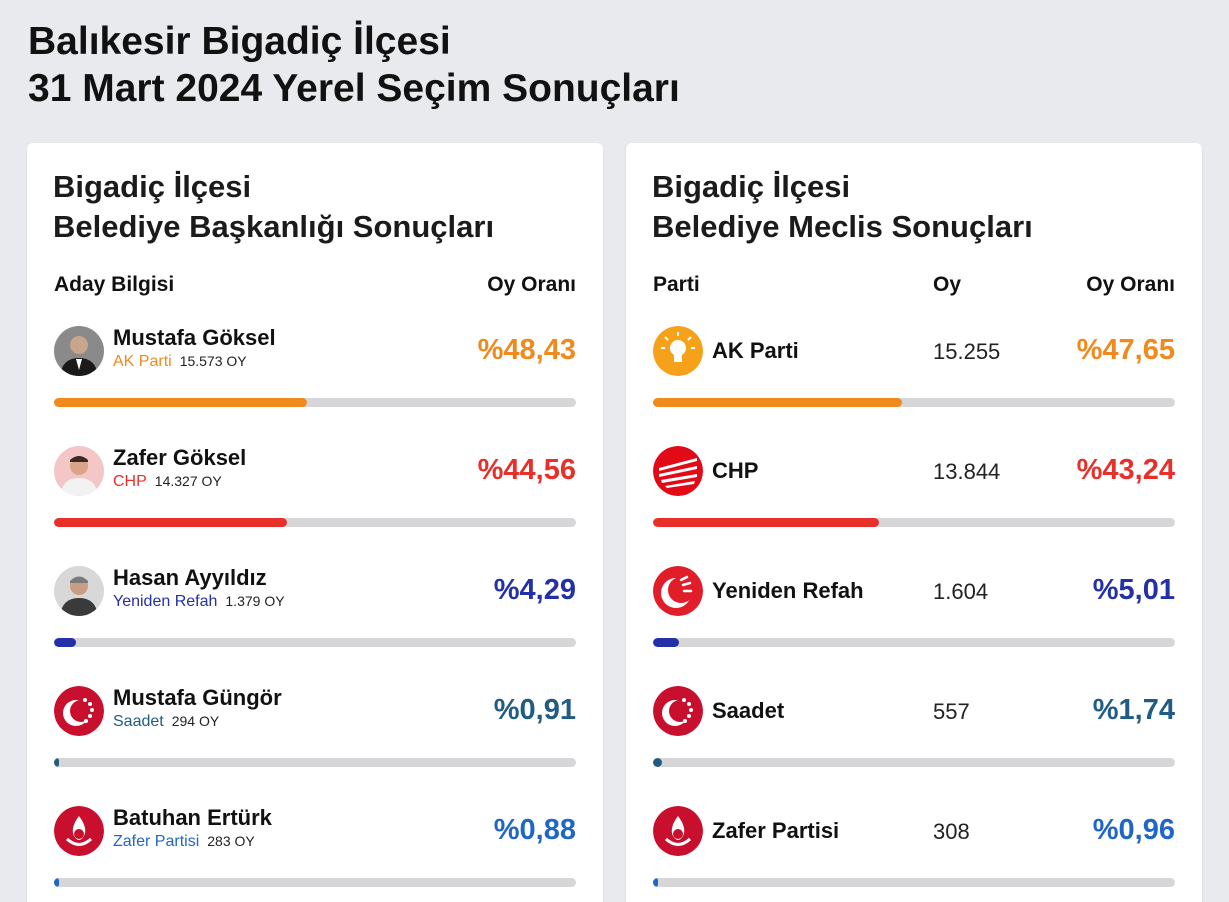 The image size is (1229, 902). Describe the element at coordinates (190, 577) in the screenshot. I see `candidate-name: Hasan Ayyıldız` at that location.